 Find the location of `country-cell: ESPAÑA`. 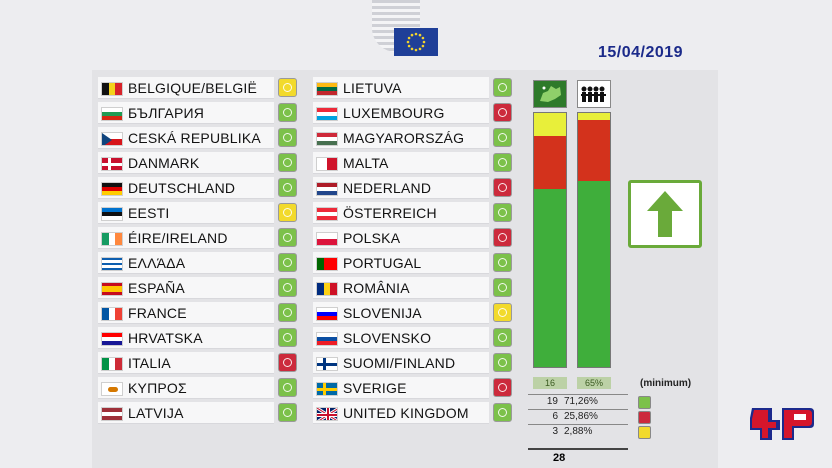

country-cell: ESPAÑA is located at coordinates (186, 288).